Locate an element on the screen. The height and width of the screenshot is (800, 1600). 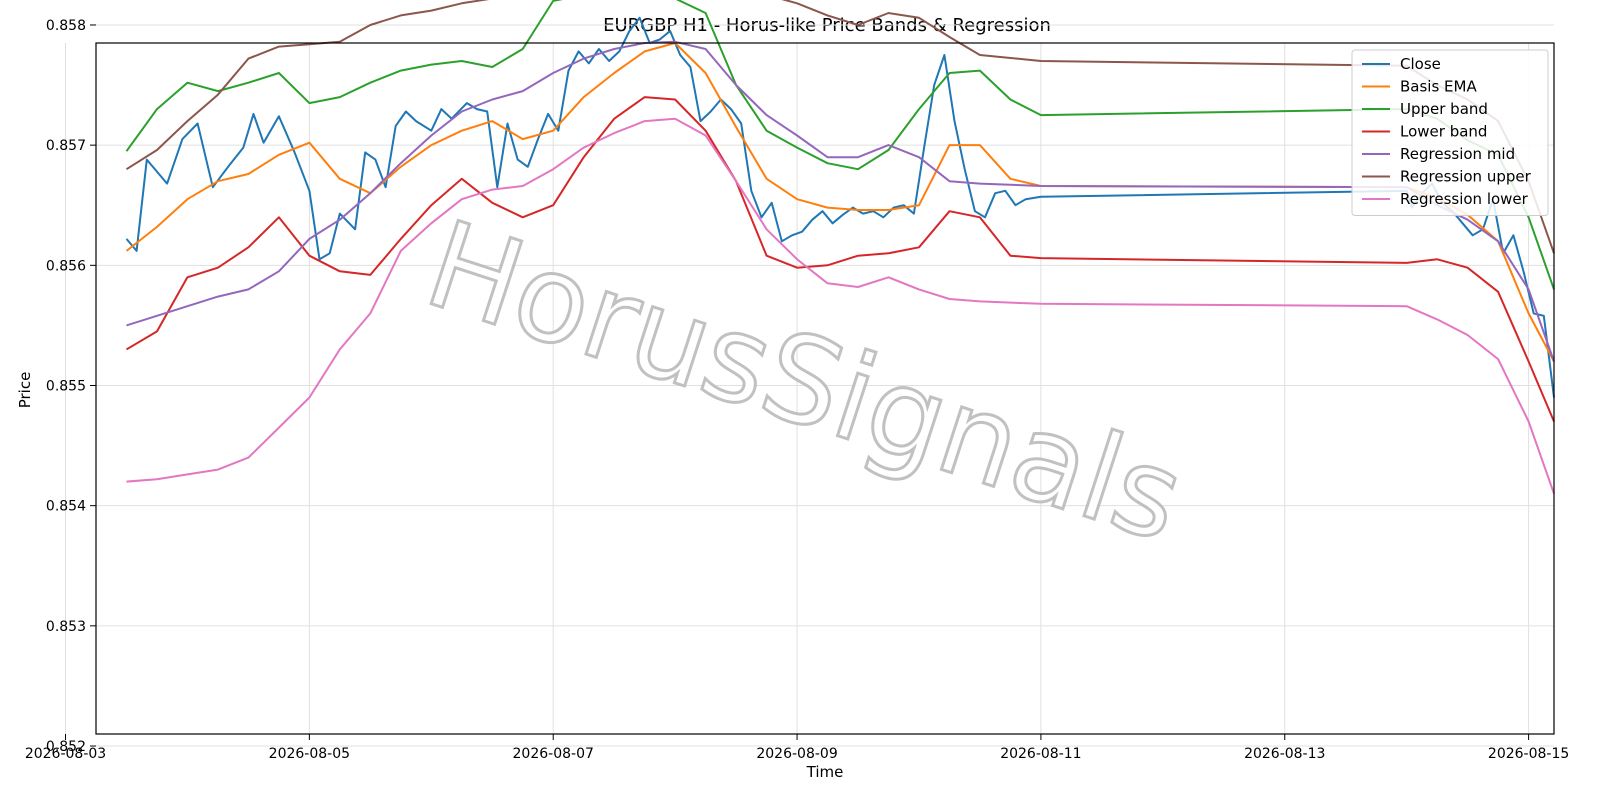
x-tick-label: 2026-08-15 is located at coordinates (1528, 754).